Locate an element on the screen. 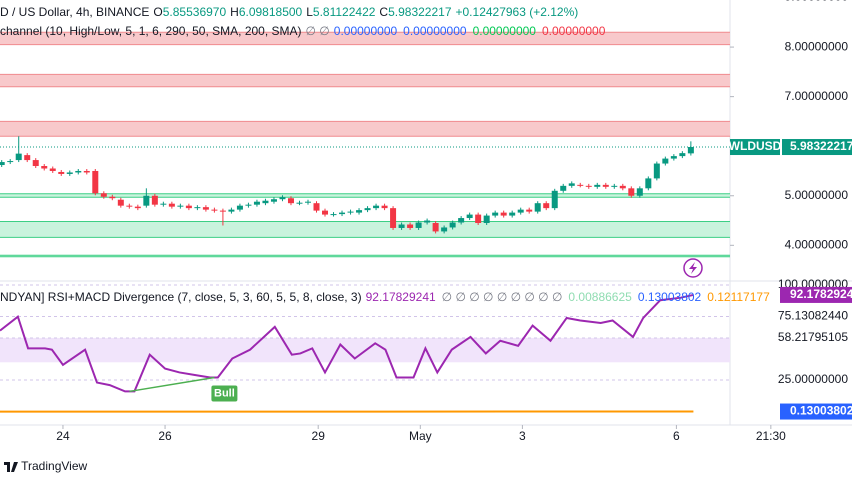 This screenshot has height=485, width=852. value-badge is located at coordinates (816, 411).